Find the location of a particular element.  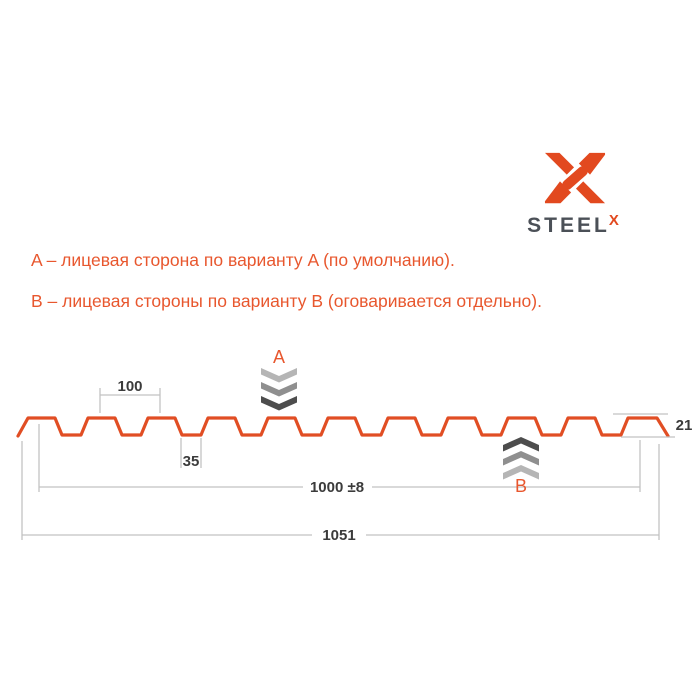

dim-valley-width-value: 35 is located at coordinates (191, 461).